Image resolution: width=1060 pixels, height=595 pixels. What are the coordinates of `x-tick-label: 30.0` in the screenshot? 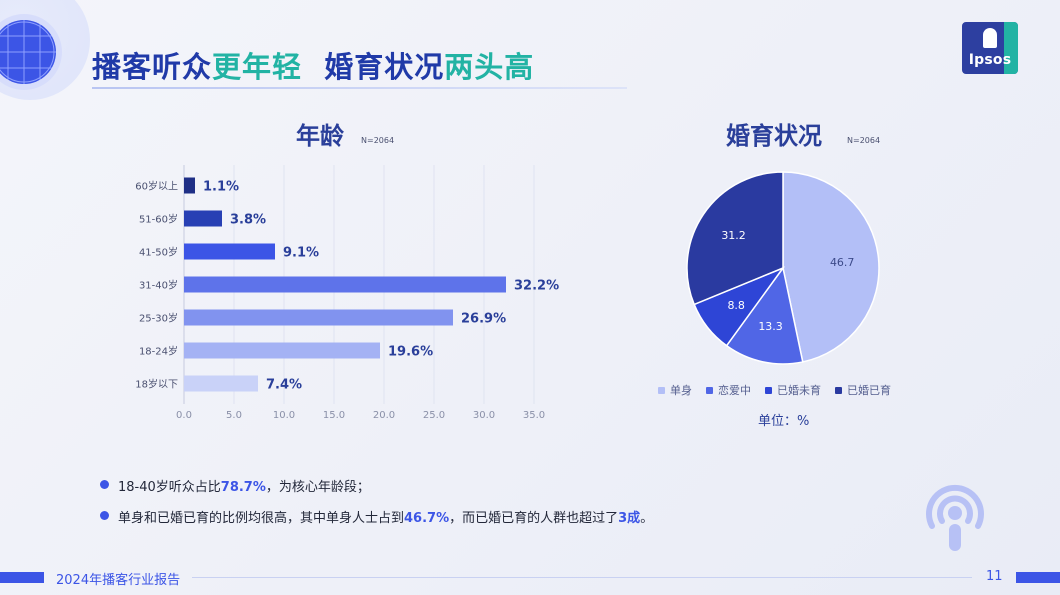 It's located at (484, 415).